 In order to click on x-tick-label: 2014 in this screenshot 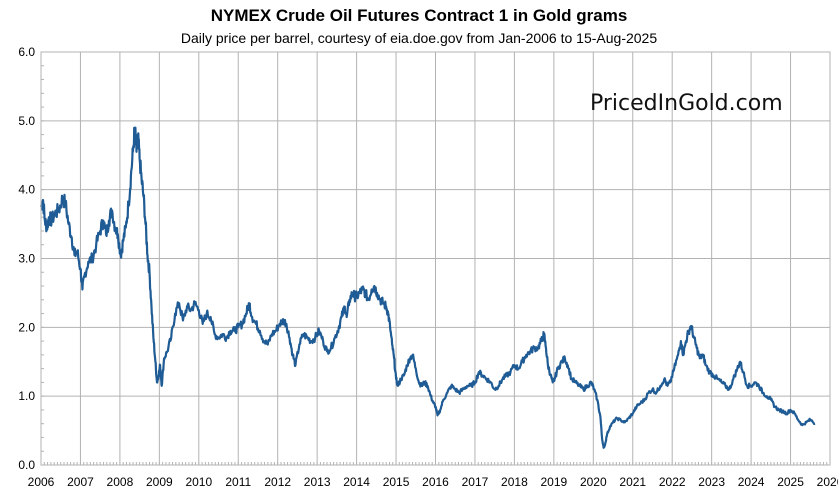, I will do `click(356, 482)`.